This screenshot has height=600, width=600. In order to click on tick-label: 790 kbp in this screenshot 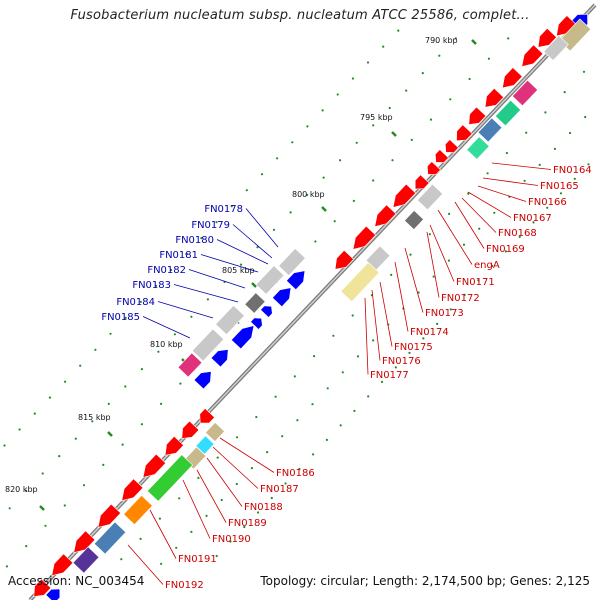, I will do `click(441, 40)`.